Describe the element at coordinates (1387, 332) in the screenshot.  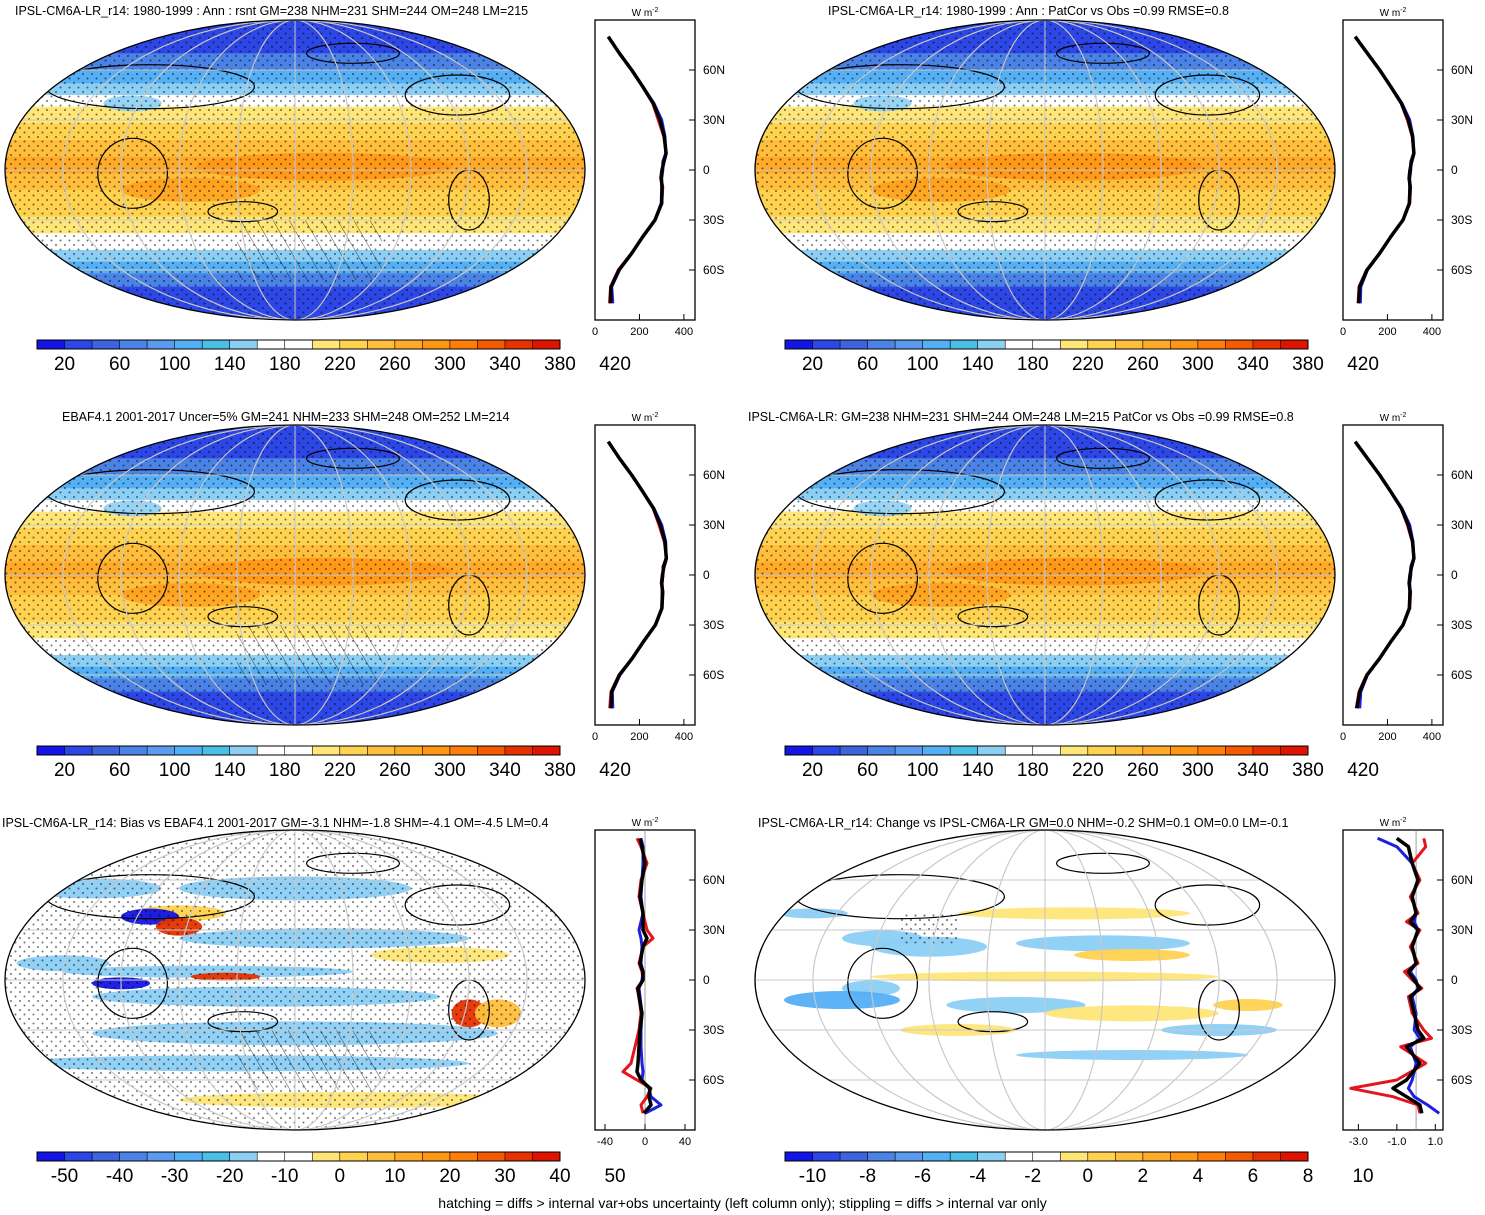
I see `zonal-xtick-label: 200` at that location.